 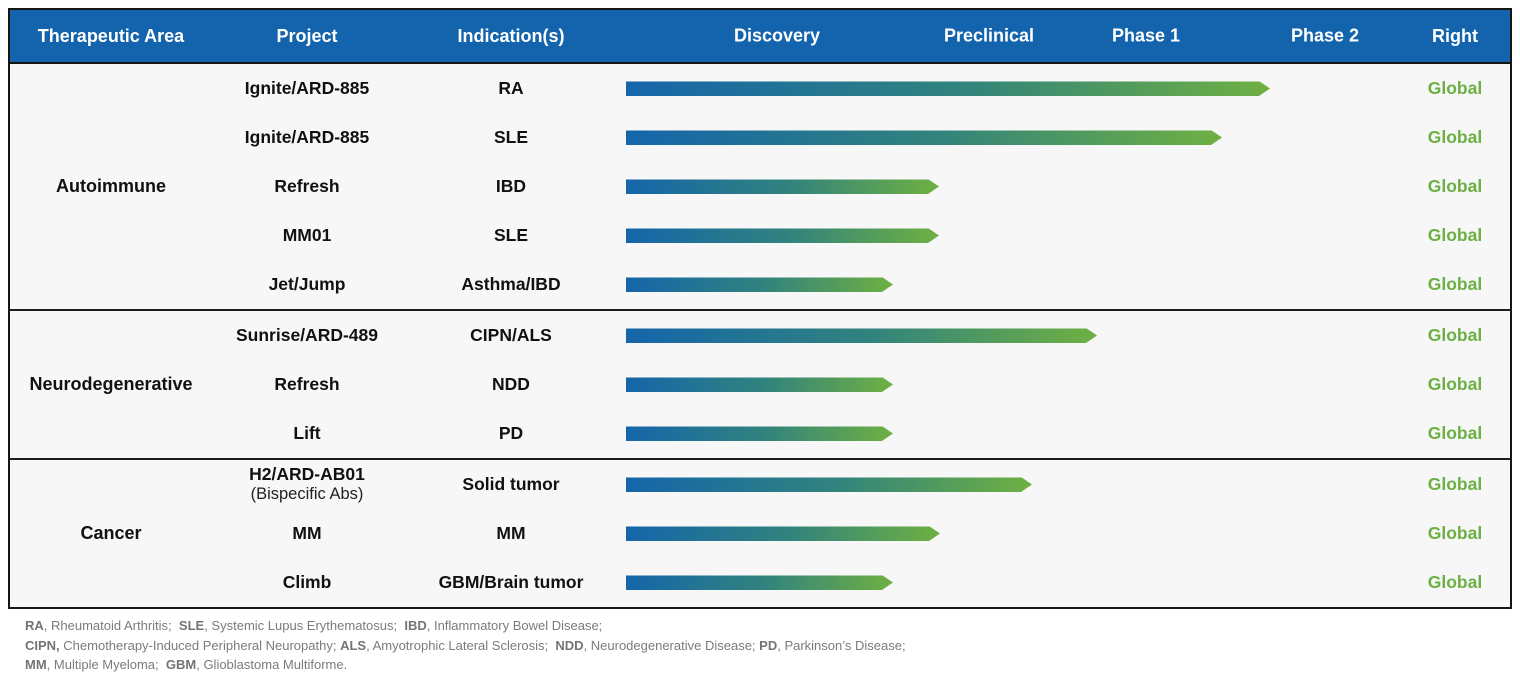 I want to click on abbreviation-definition: , Glioblastoma Multiforme., so click(x=272, y=664).